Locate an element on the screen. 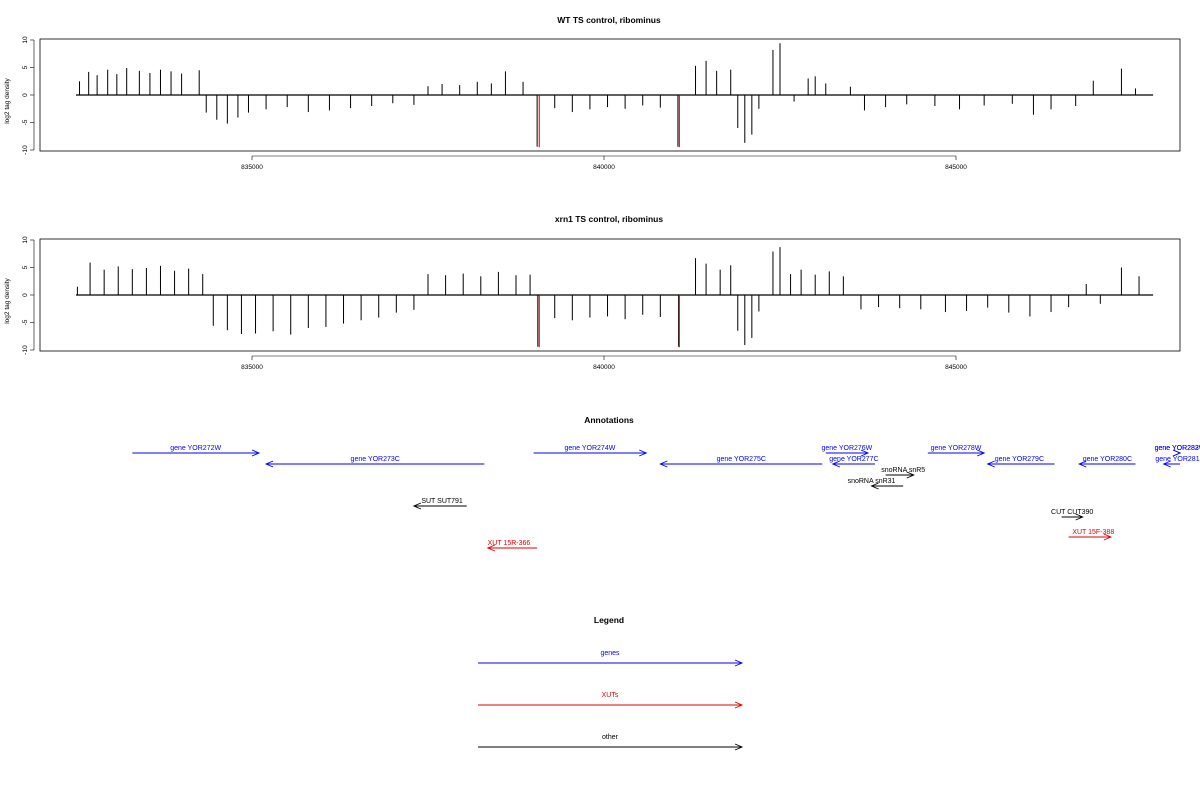 Image resolution: width=1200 pixels, height=800 pixels. annotation-label: gene YOR274W is located at coordinates (589, 448).